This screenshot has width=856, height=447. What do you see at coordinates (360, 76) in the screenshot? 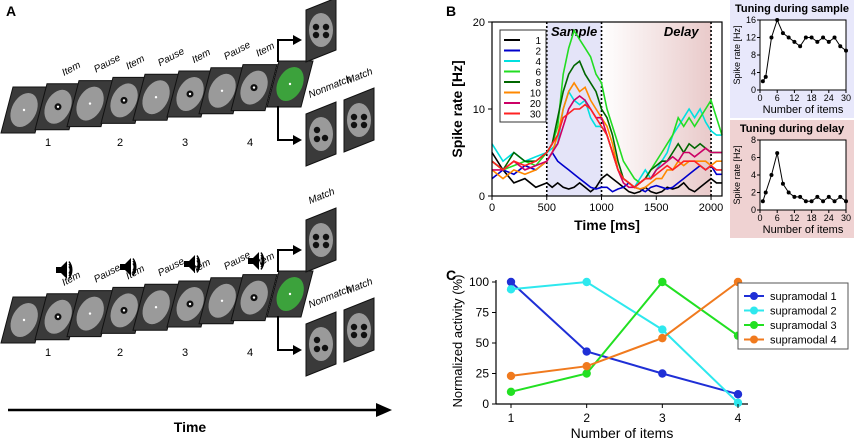
I see `match-card-label: Match` at bounding box center [360, 76].